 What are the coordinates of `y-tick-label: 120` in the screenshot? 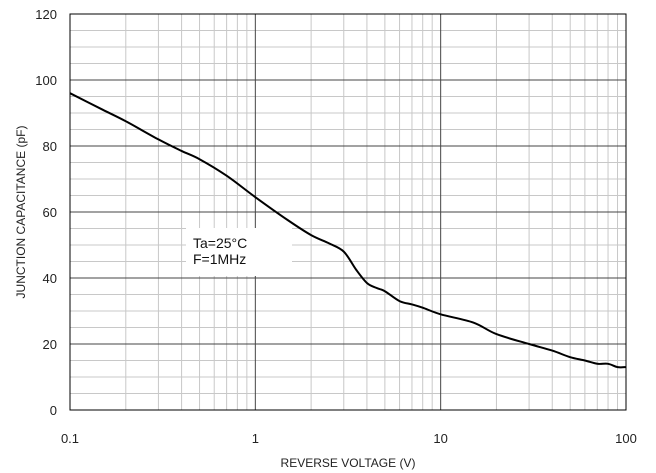 It's located at (46, 14).